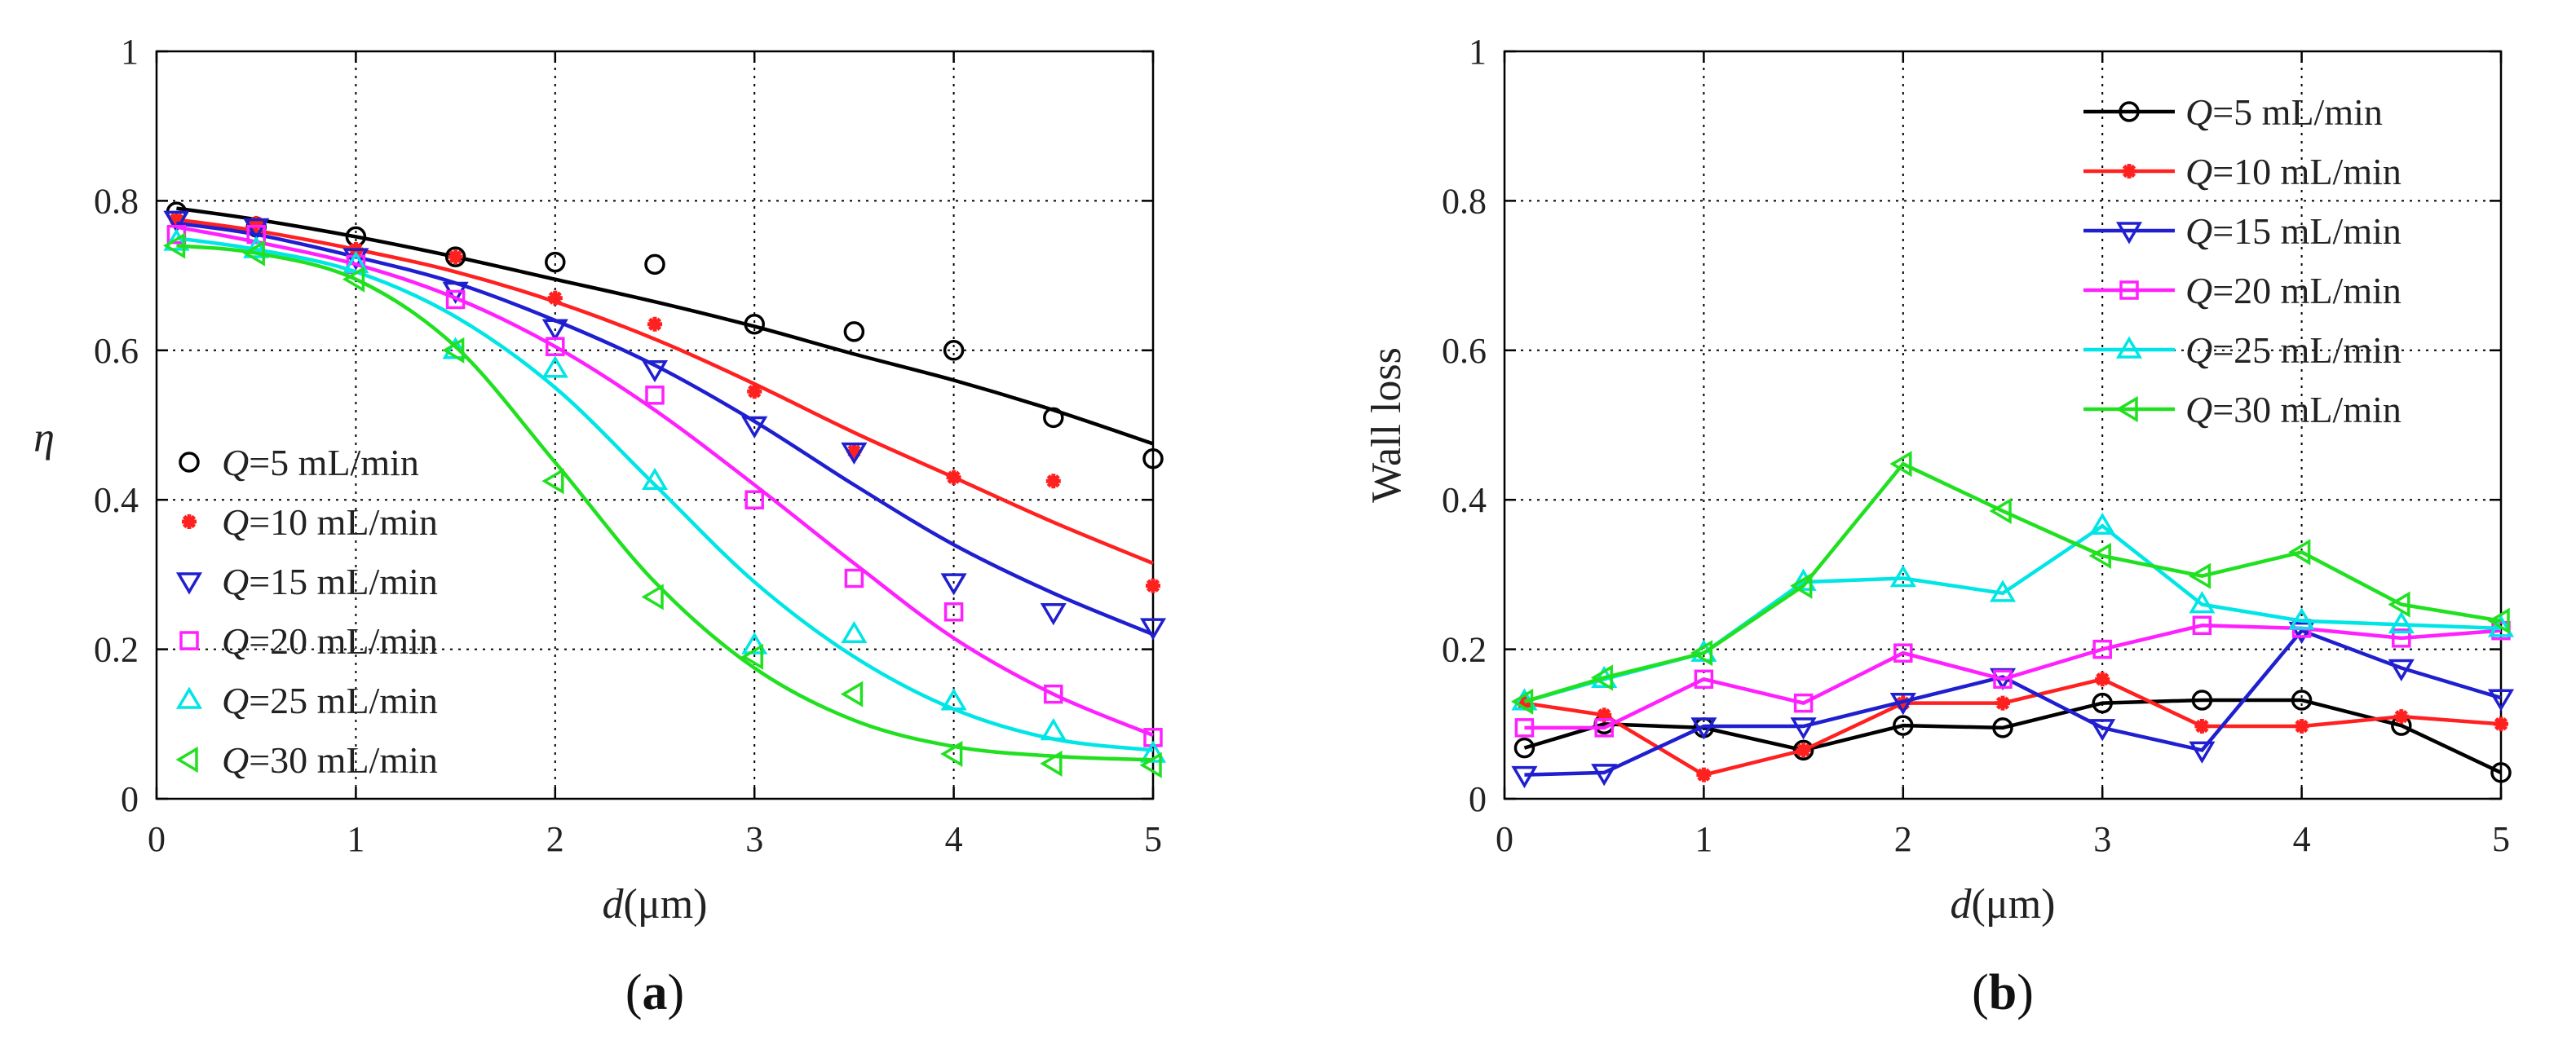 The image size is (2576, 1049). Describe the element at coordinates (1386, 425) in the screenshot. I see `y-axis-label: Wall loss` at that location.